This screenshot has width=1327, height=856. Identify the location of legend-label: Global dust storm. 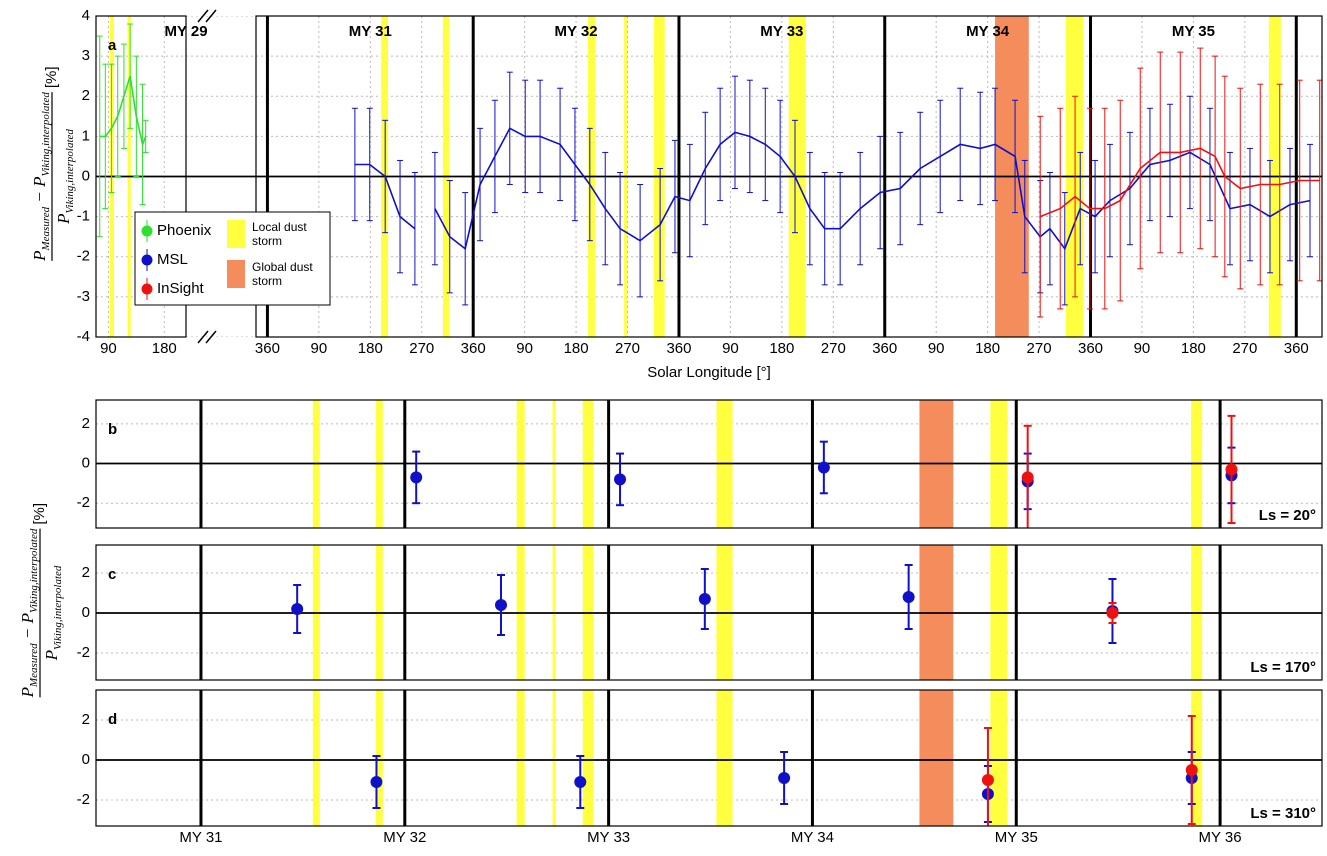
(282, 274).